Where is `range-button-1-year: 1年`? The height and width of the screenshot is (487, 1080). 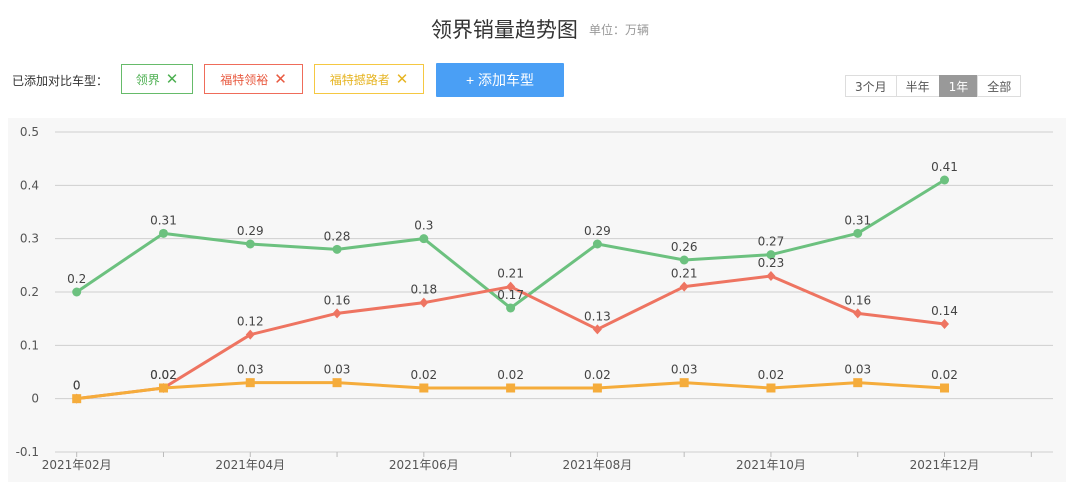
range-button-1-year: 1年 is located at coordinates (958, 86).